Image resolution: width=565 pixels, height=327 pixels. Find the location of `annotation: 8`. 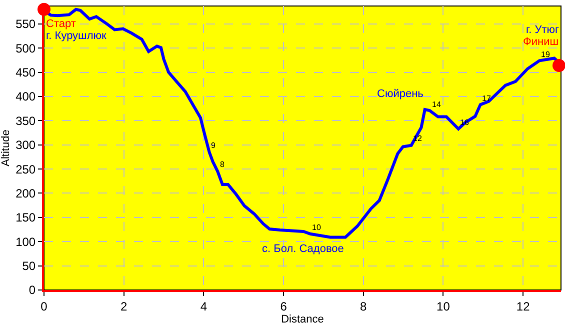

annotation: 8 is located at coordinates (222, 164).